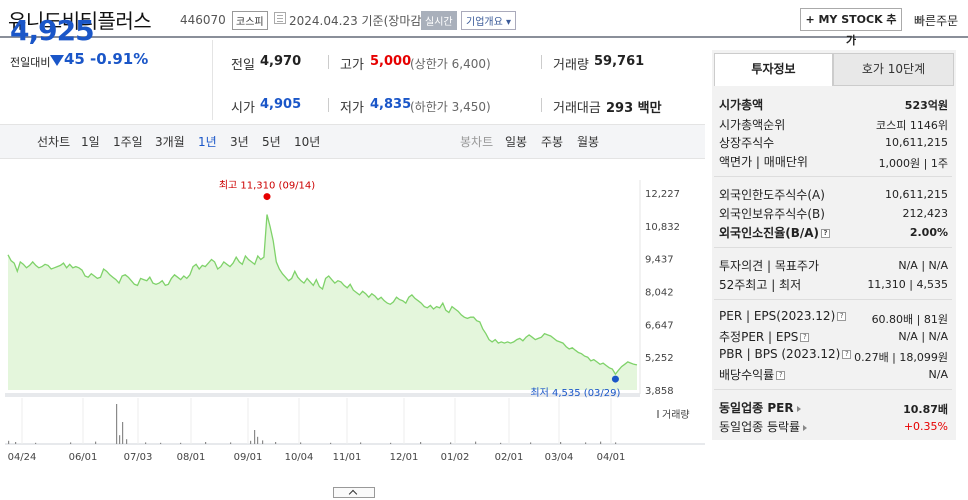 Image resolution: width=968 pixels, height=500 pixels. Describe the element at coordinates (439, 20) in the screenshot. I see `realtime-button: 실시간` at that location.